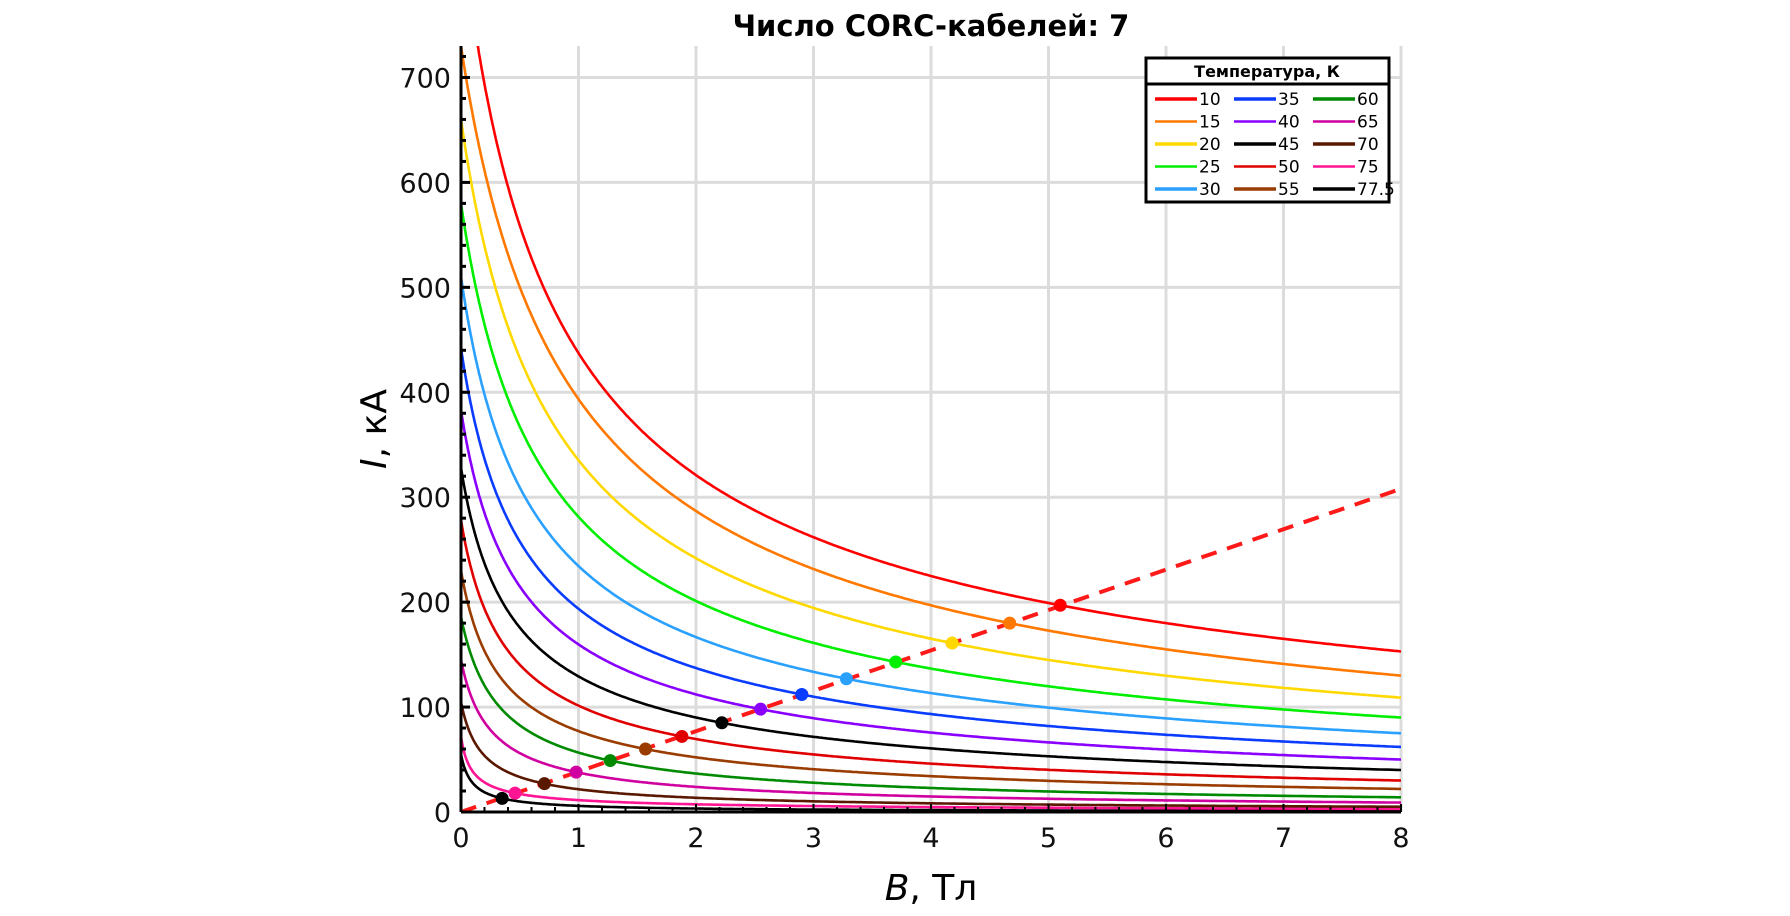  Describe the element at coordinates (610, 761) in the screenshot. I see `crossing-point-60K` at that location.